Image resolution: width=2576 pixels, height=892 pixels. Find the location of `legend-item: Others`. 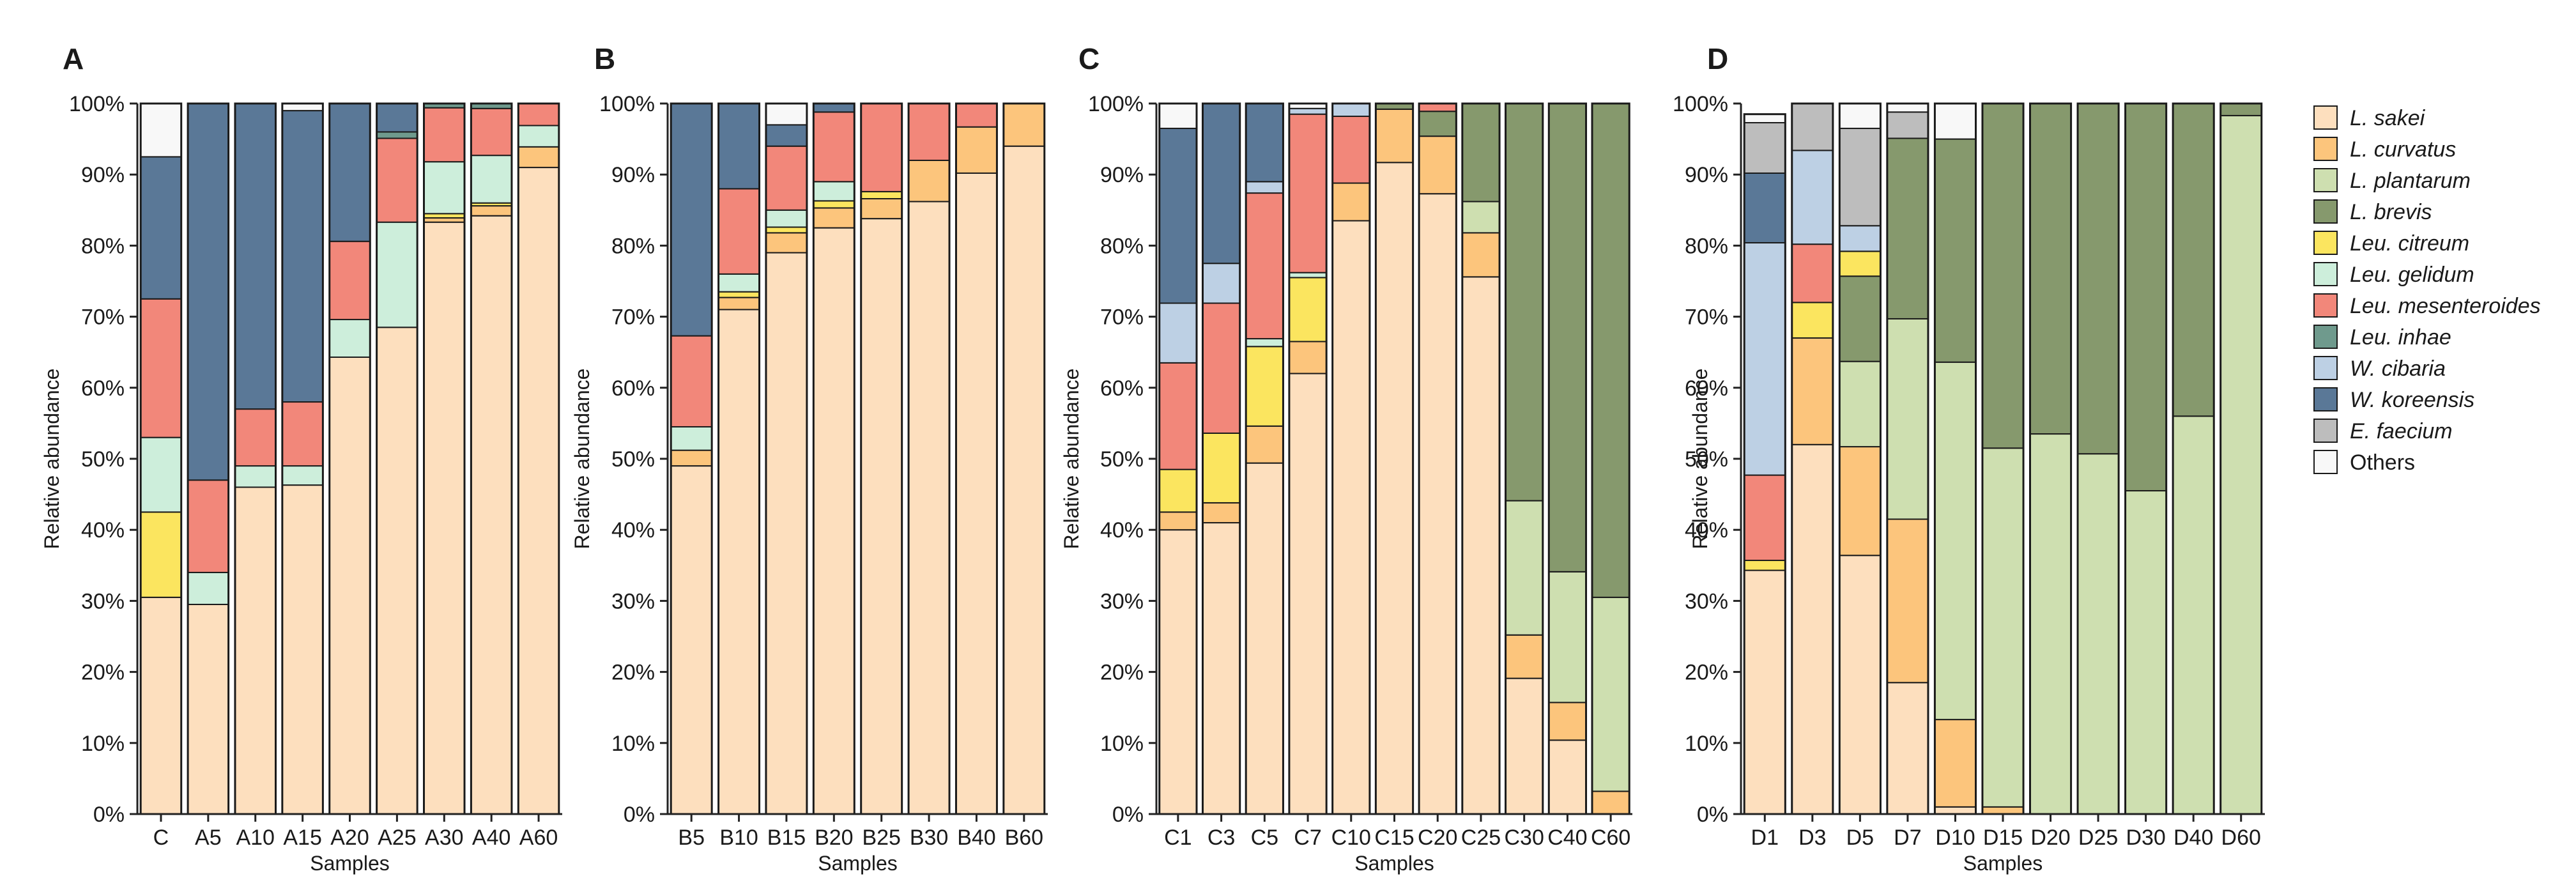

legend-item: Others is located at coordinates (2364, 463).